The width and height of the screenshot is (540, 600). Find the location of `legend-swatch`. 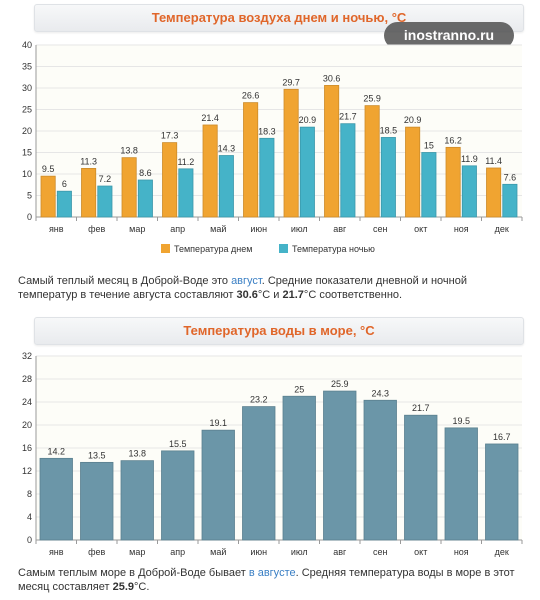

legend-swatch is located at coordinates (165, 248).